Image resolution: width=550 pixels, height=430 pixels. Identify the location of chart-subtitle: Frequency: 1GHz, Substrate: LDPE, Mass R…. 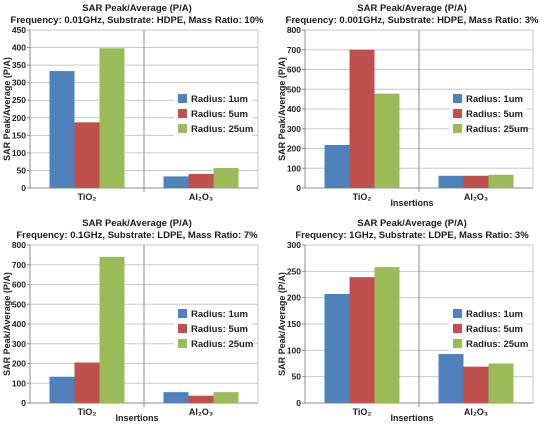
(412, 235).